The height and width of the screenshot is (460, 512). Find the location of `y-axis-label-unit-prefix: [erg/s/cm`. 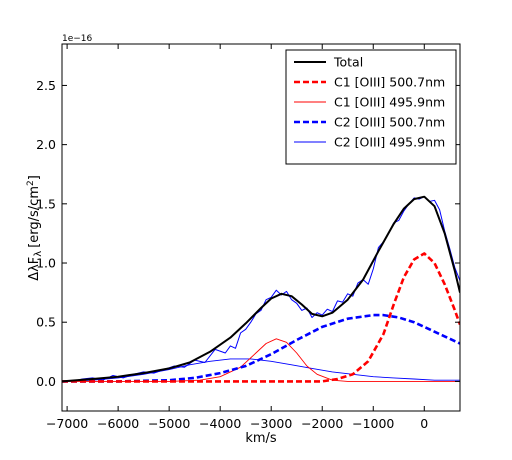

y-axis-label-unit-prefix: [erg/s/cm is located at coordinates (34, 217).